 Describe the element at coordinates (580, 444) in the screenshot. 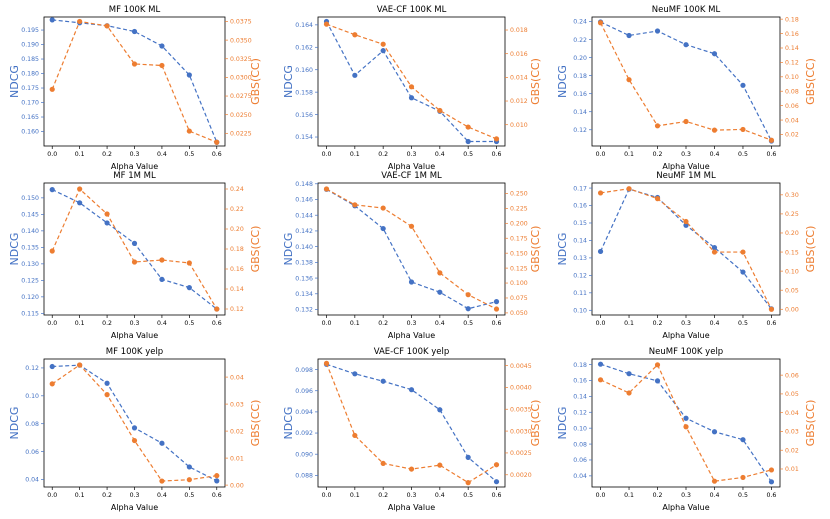

I see `y-left-tick-label: 0.08` at that location.